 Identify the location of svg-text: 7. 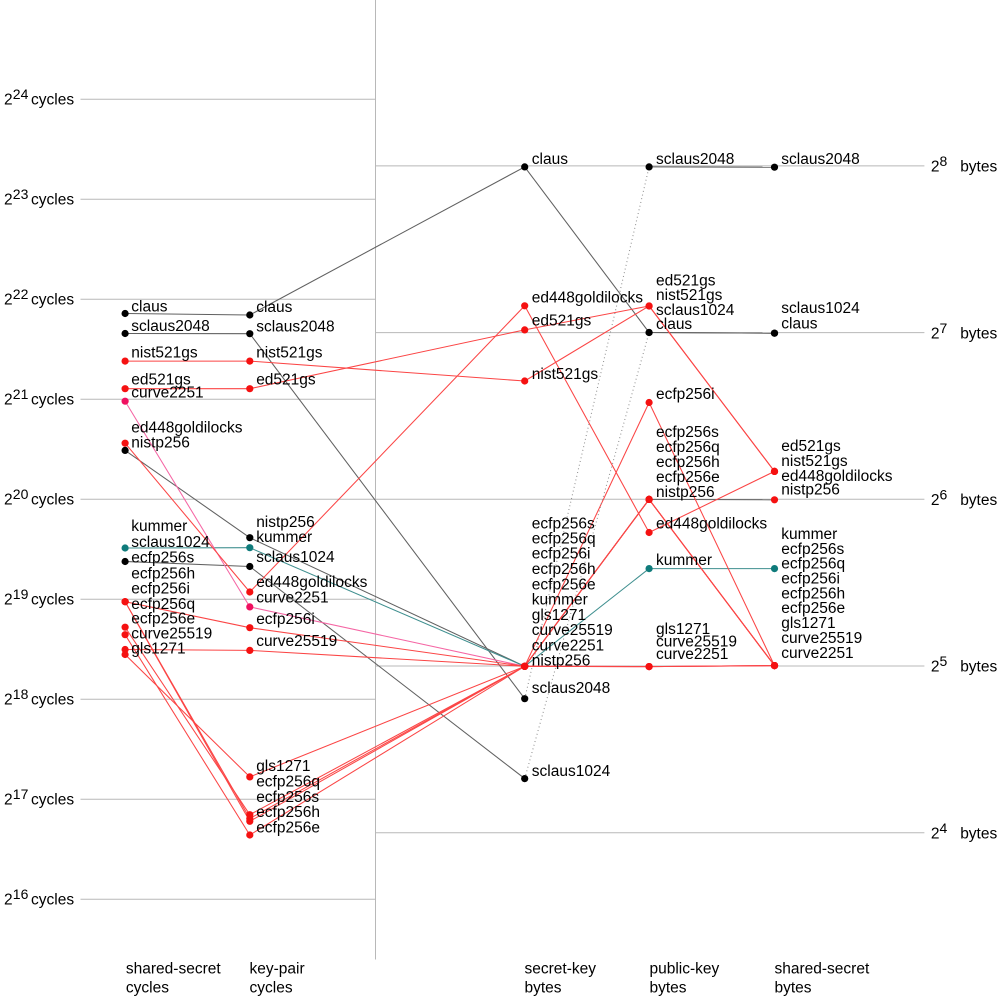
(944, 328).